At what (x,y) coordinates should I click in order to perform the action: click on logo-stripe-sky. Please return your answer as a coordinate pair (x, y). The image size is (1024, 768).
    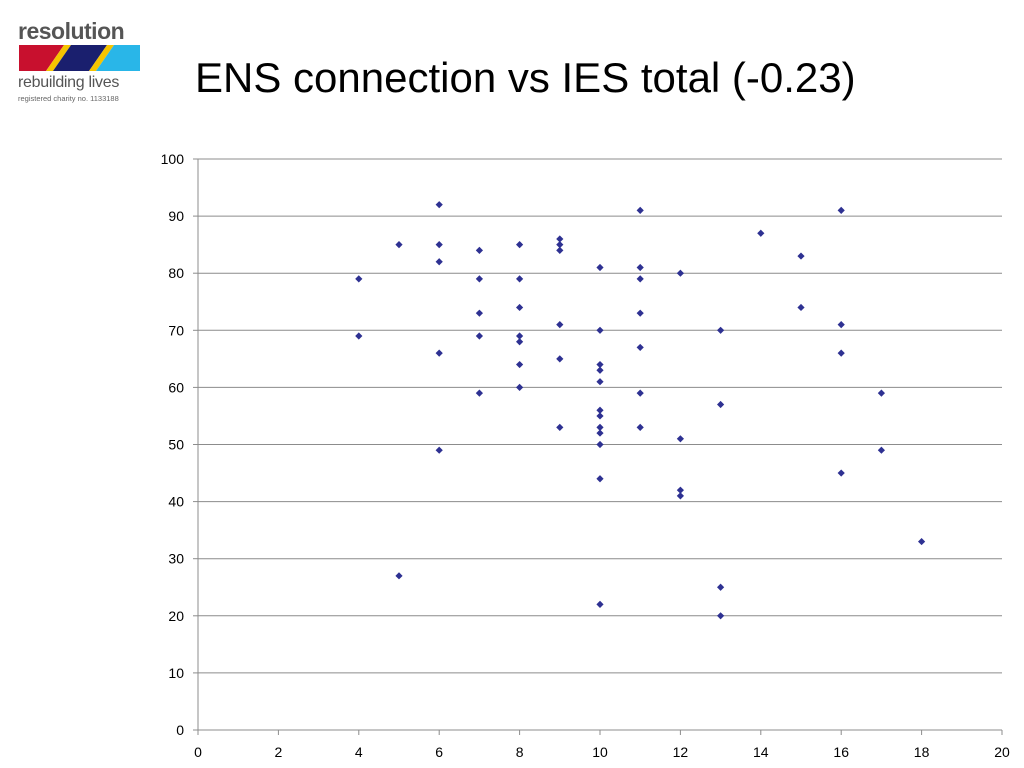
    Looking at the image, I should click on (118, 58).